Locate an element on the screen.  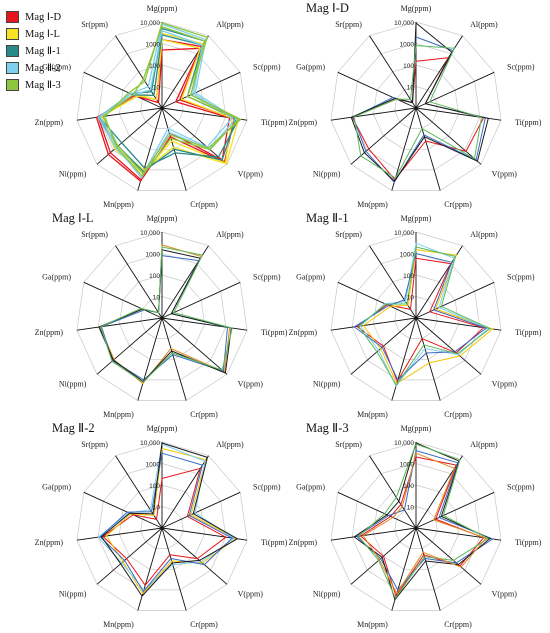
axis-label: Ga(ppm) is located at coordinates (56, 67).